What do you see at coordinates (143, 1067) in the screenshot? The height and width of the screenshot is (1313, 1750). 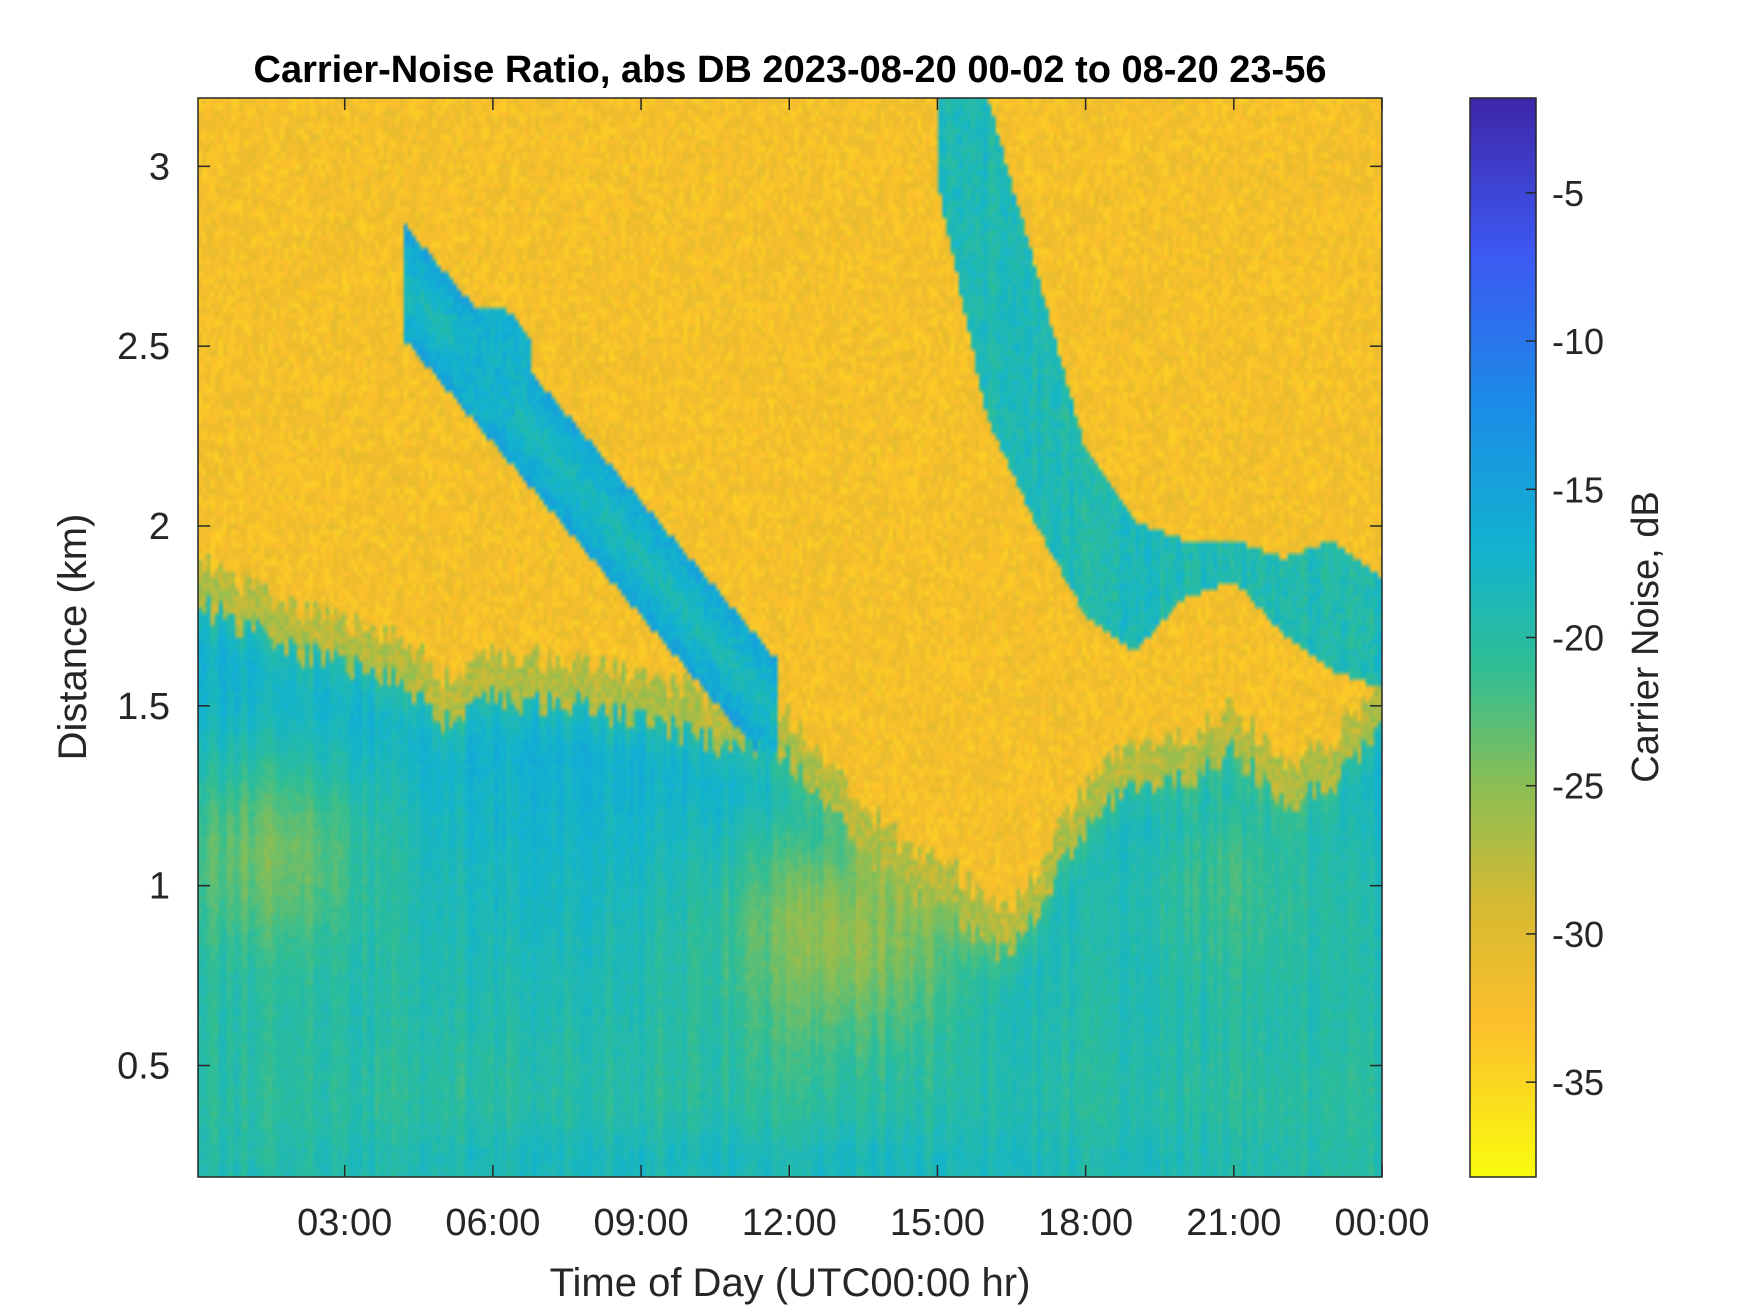 I see `y-tick-label: 0.5` at bounding box center [143, 1067].